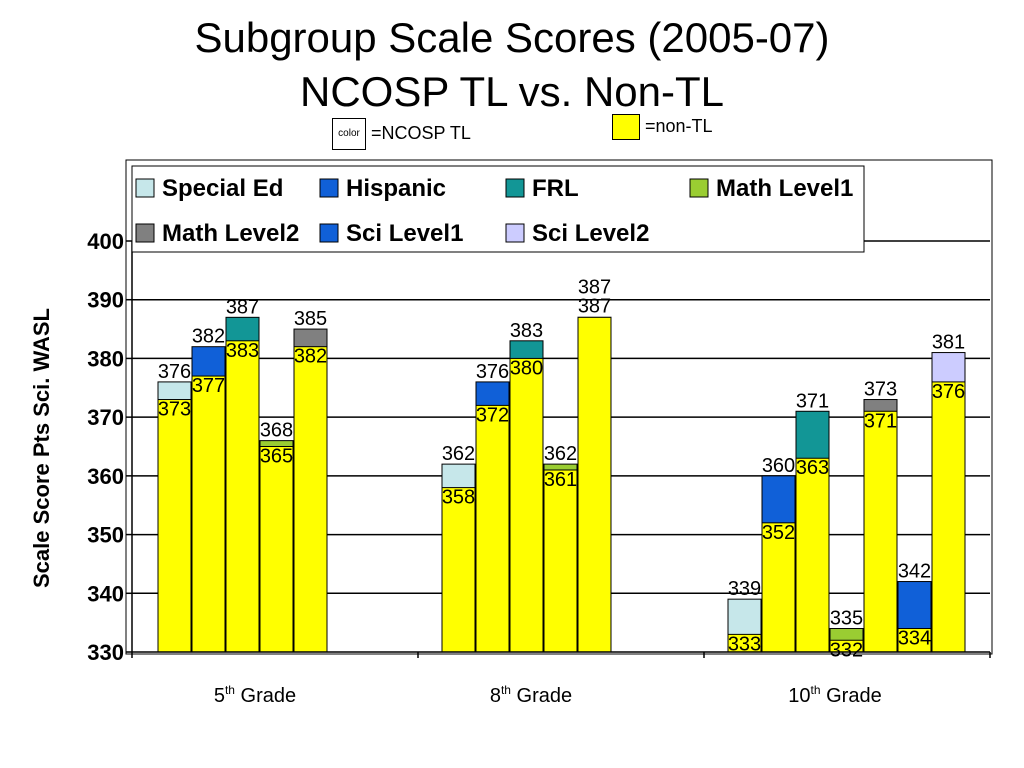  Describe the element at coordinates (594, 306) in the screenshot. I see `data-label-non-tl: 387` at that location.